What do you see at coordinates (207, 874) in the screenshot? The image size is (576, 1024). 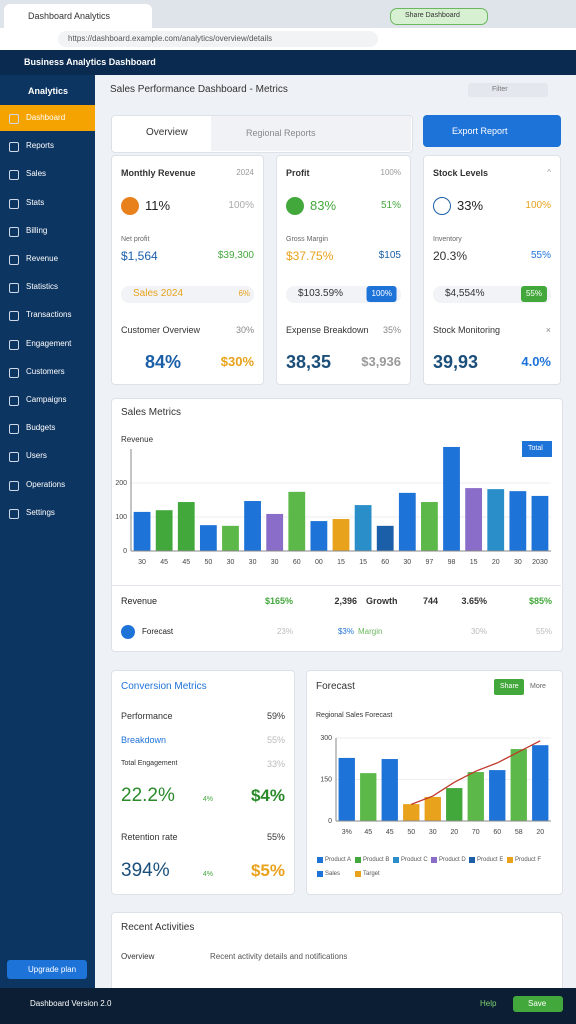 I see `conv-small: 4%` at bounding box center [207, 874].